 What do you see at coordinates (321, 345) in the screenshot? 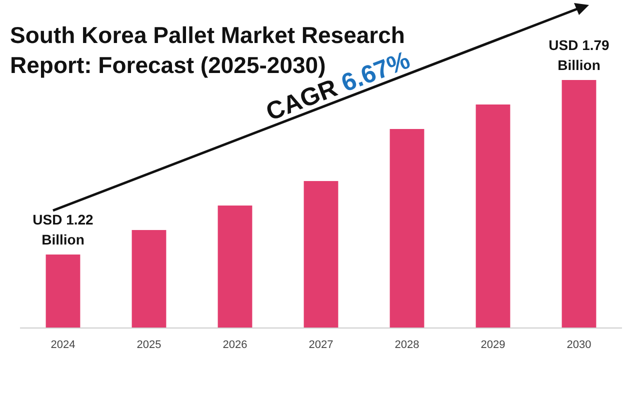
I see `x-tick-label: 2027` at bounding box center [321, 345].